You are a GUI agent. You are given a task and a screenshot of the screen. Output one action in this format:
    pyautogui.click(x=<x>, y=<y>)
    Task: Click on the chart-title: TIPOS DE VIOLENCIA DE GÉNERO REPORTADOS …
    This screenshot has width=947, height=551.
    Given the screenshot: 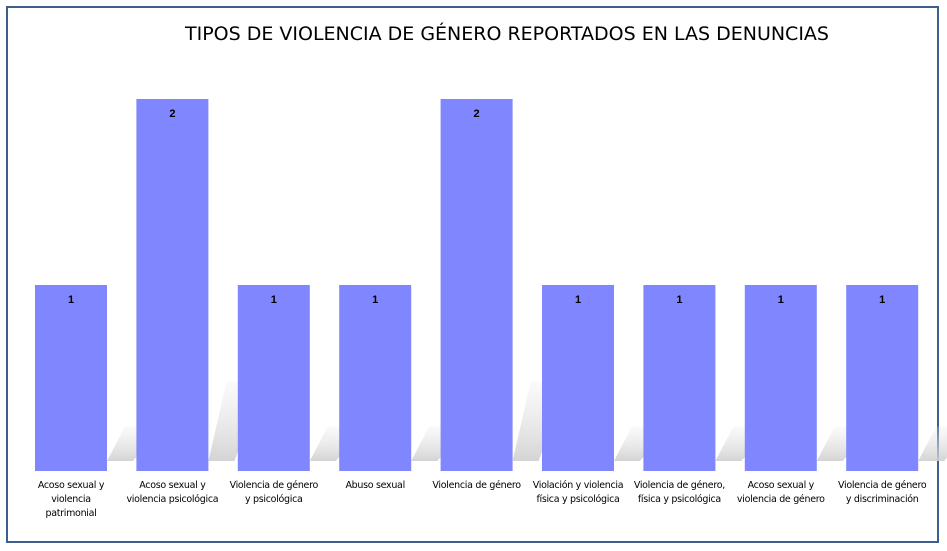 What is the action you would take?
    pyautogui.click(x=506, y=33)
    